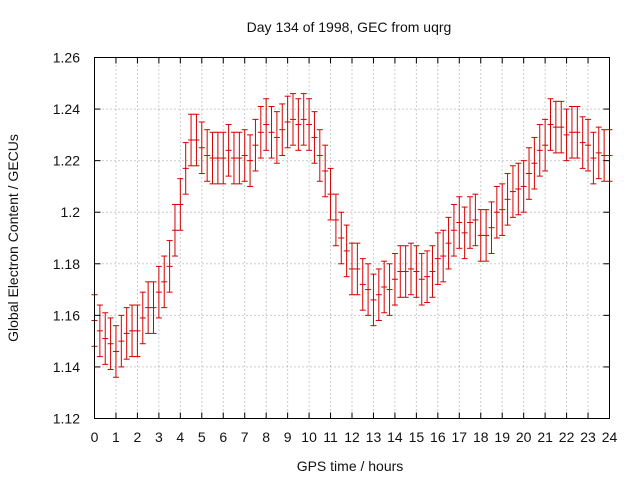 The height and width of the screenshot is (480, 640). Describe the element at coordinates (438, 437) in the screenshot. I see `x-tick-label: 16` at that location.